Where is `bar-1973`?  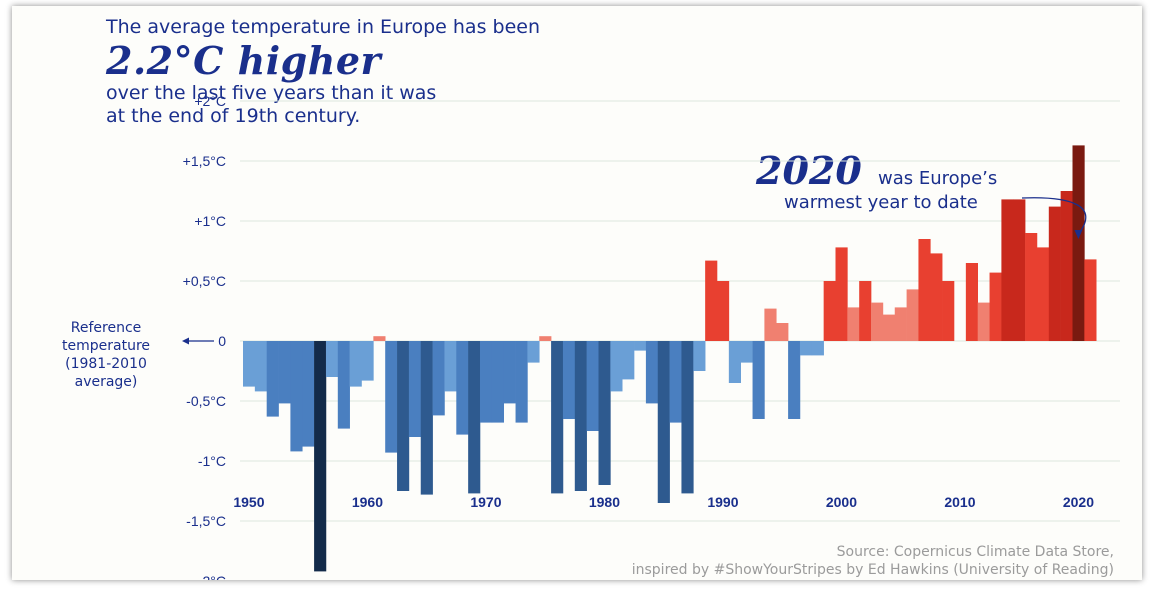
bar-1973 is located at coordinates (521, 382).